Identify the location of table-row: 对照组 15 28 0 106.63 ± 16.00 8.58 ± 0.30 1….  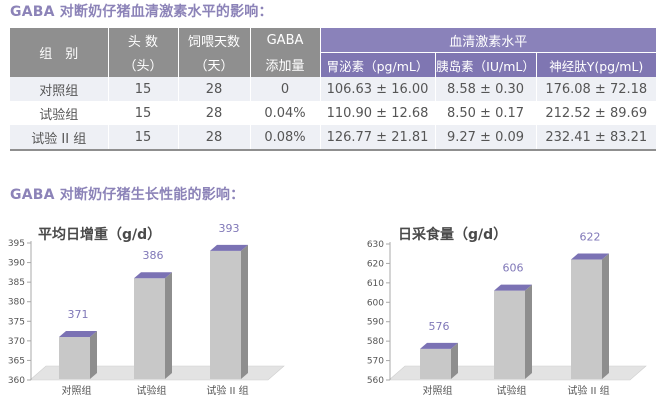
(333, 89).